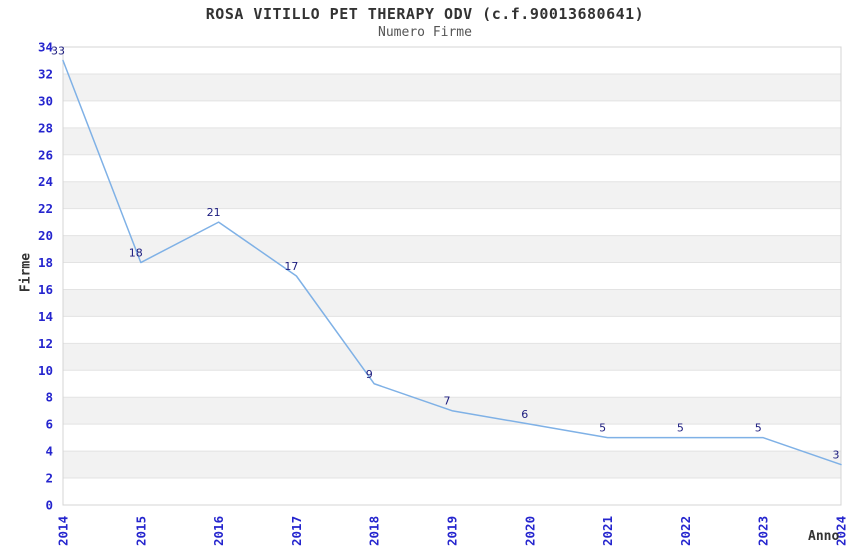 The height and width of the screenshot is (550, 850). What do you see at coordinates (26, 272) in the screenshot?
I see `y-axis-title: Firme` at bounding box center [26, 272].